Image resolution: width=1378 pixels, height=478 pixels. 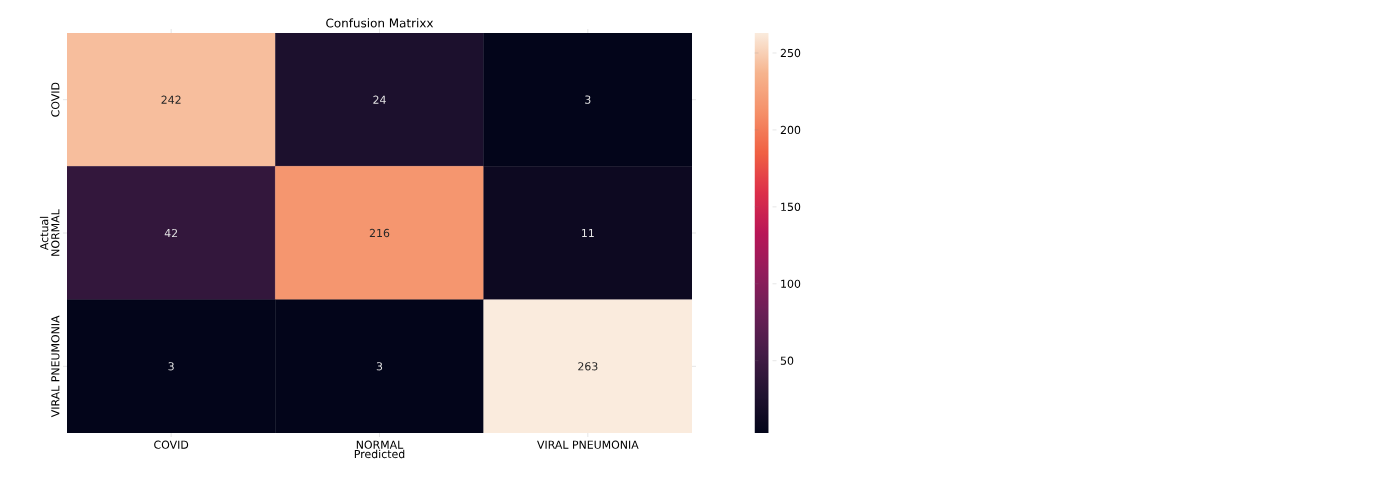 I want to click on data-label: 42, so click(x=171, y=233).